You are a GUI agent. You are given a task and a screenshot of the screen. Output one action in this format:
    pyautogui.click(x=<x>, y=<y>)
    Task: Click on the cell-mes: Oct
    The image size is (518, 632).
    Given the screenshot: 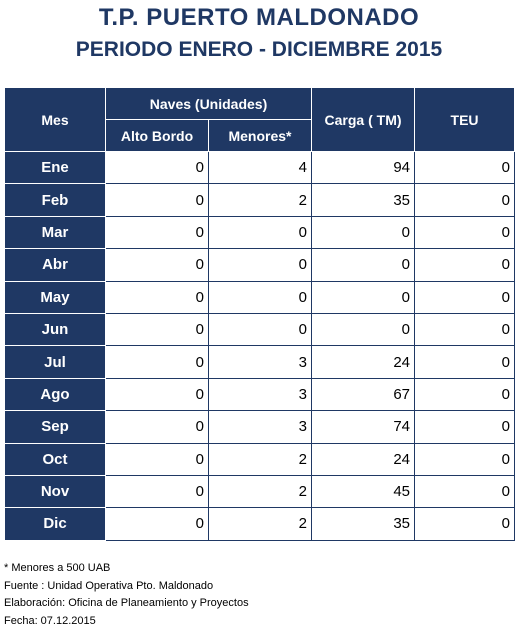 What is the action you would take?
    pyautogui.click(x=55, y=459)
    